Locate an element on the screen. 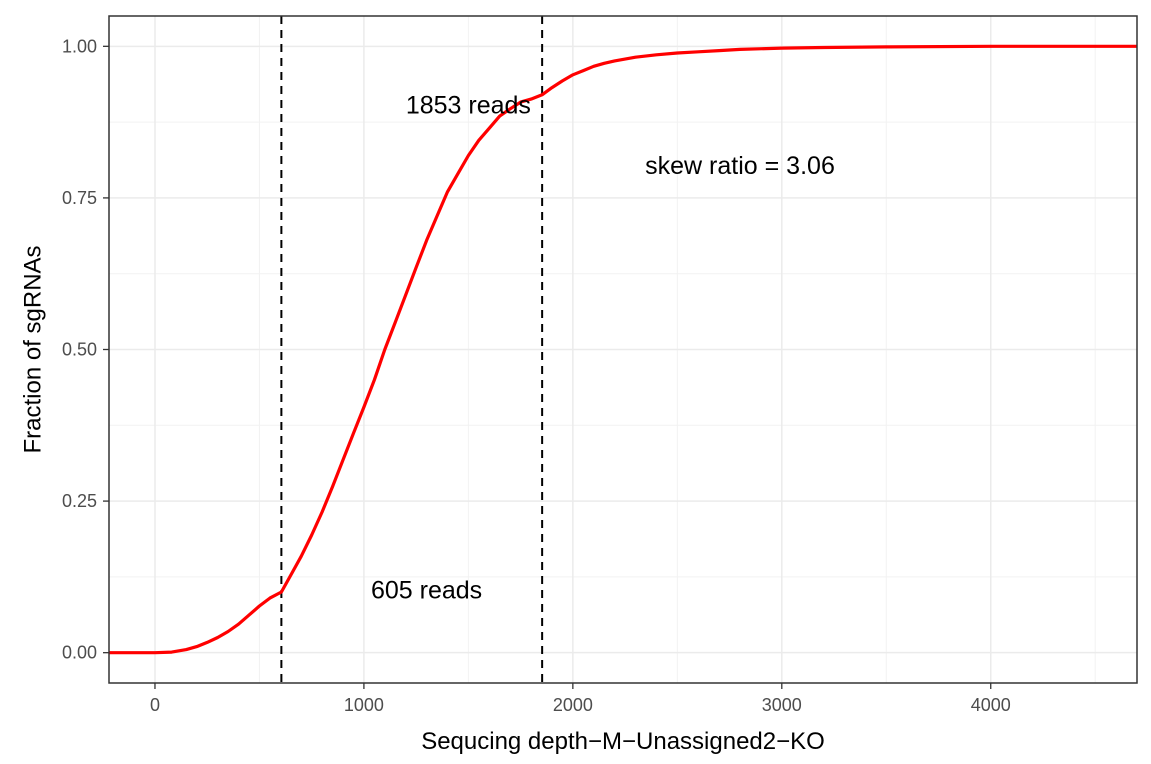 The image size is (1151, 764). x-tick-label: 3000 is located at coordinates (782, 705).